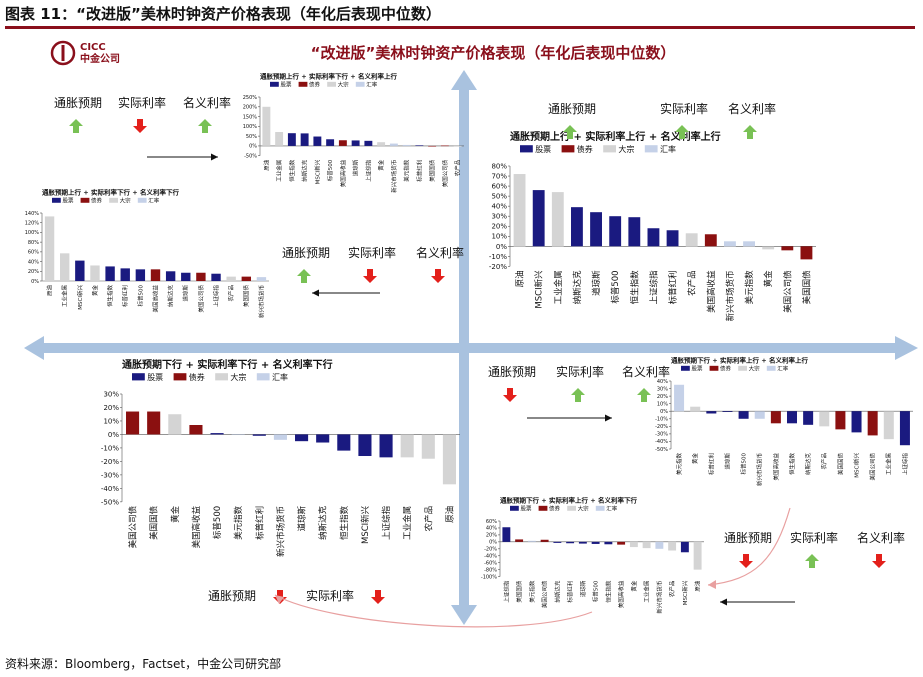 The width and height of the screenshot is (923, 677). I want to click on regime-r4: 通胀预期 实际利率, so click(296, 596).